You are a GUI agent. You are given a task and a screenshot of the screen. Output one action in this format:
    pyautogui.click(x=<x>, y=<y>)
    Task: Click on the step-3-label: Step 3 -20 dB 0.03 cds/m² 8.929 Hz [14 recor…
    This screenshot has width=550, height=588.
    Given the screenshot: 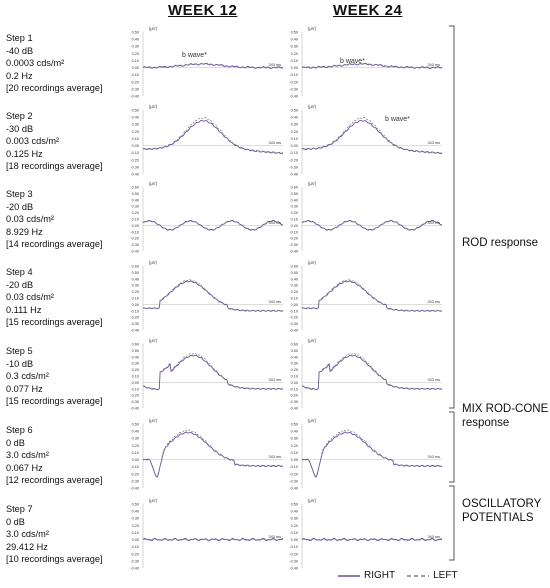 What is the action you would take?
    pyautogui.click(x=54, y=219)
    